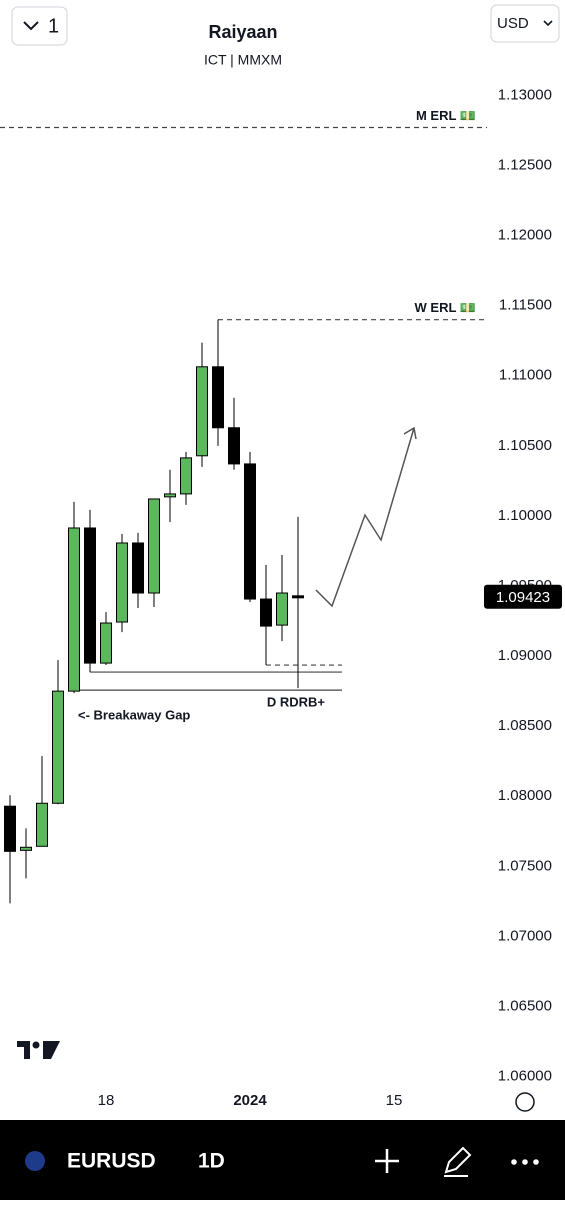  Describe the element at coordinates (366, 517) in the screenshot. I see `projection-arrow` at that location.